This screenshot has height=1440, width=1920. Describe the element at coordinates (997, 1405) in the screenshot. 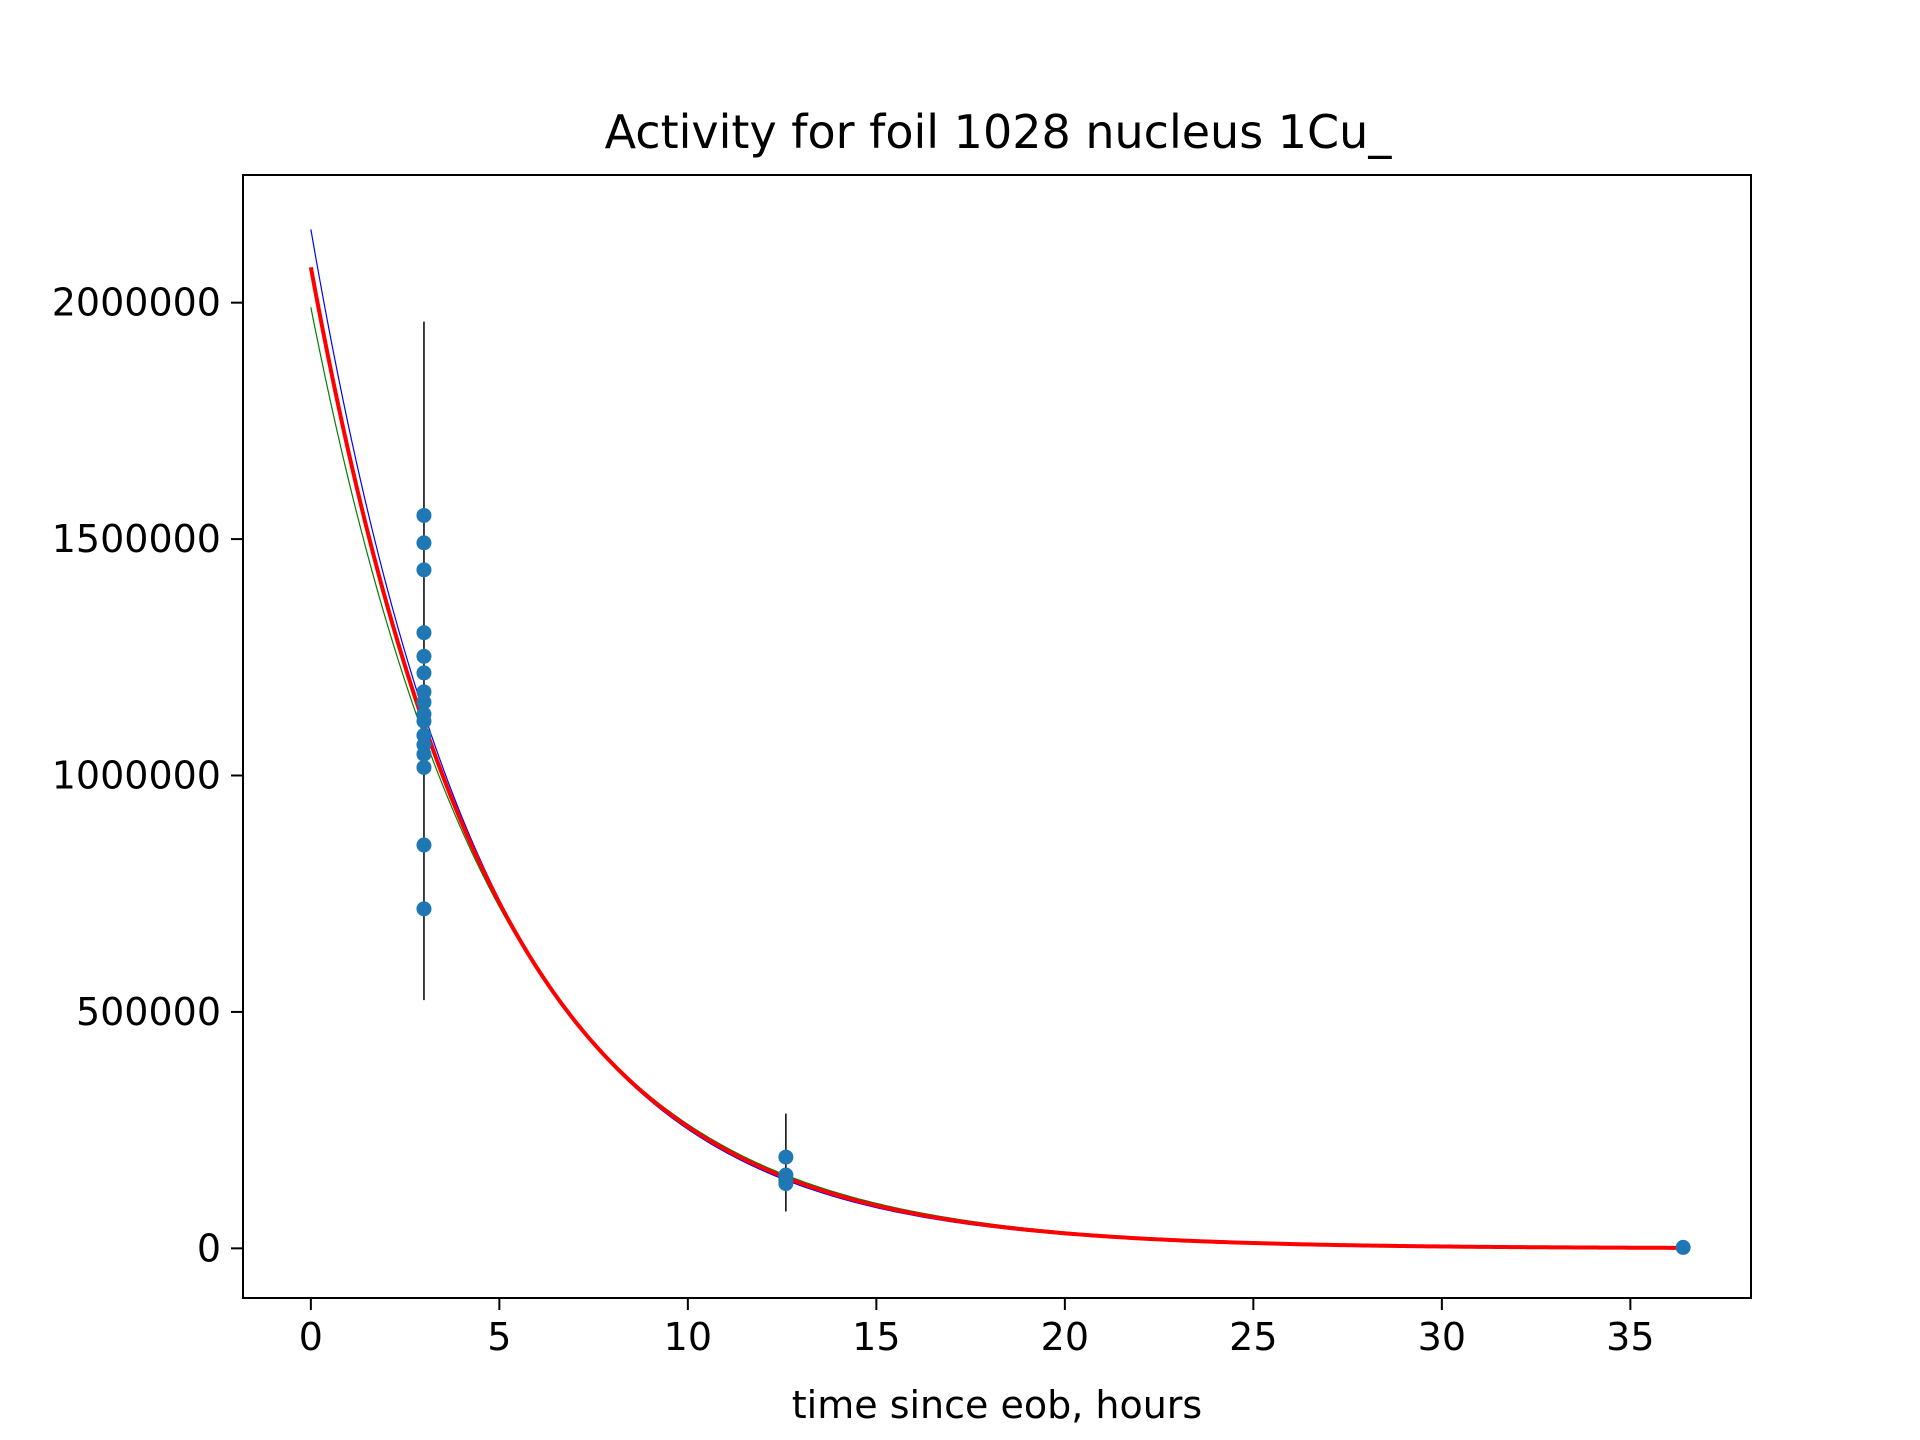

I see `x-axis-label: time since eob, hours` at that location.